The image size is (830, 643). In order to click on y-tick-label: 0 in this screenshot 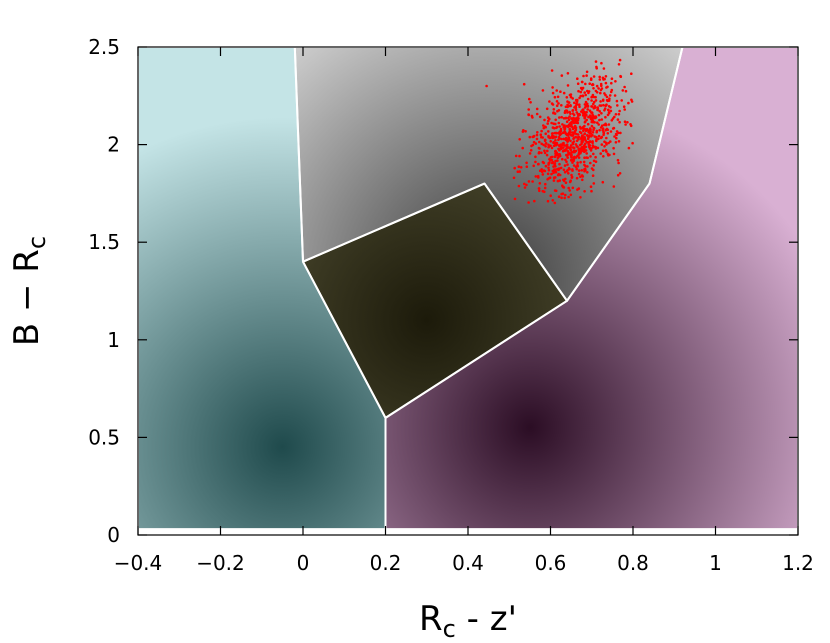, I will do `click(113, 535)`.